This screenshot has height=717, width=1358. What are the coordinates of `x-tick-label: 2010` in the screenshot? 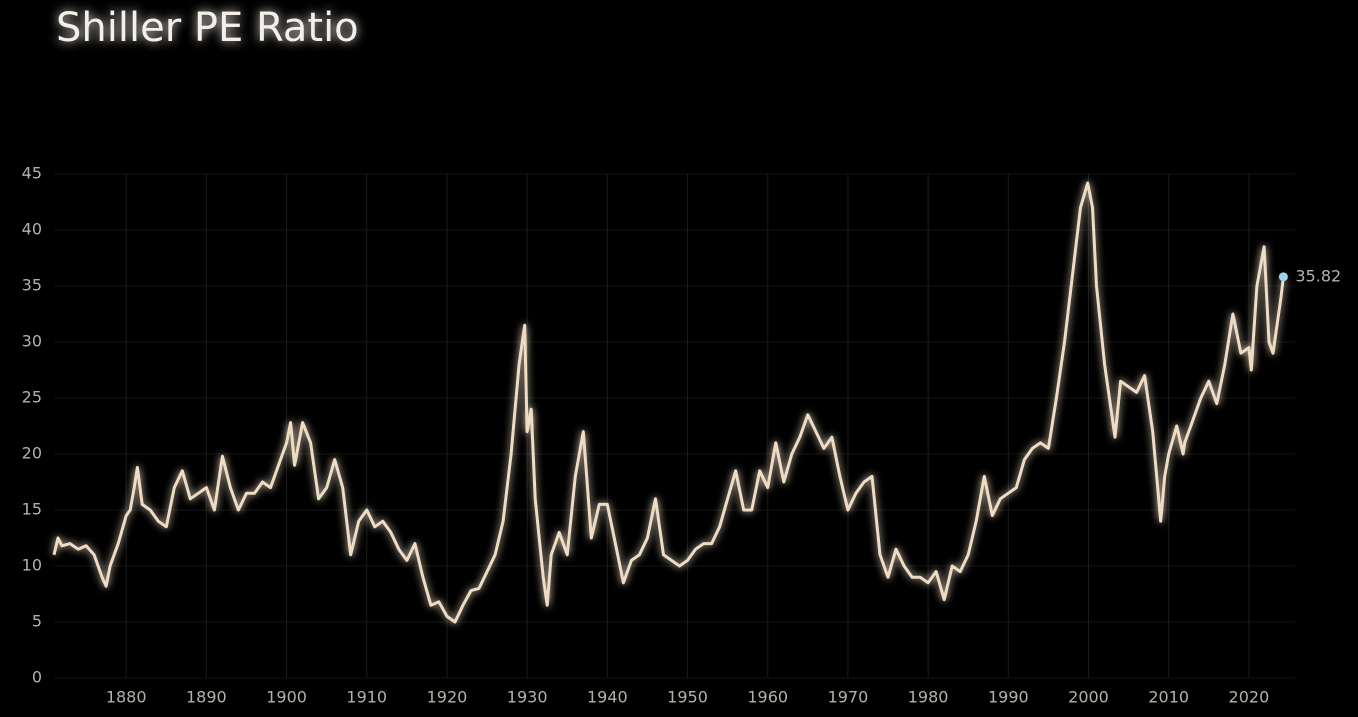 It's located at (1168, 697).